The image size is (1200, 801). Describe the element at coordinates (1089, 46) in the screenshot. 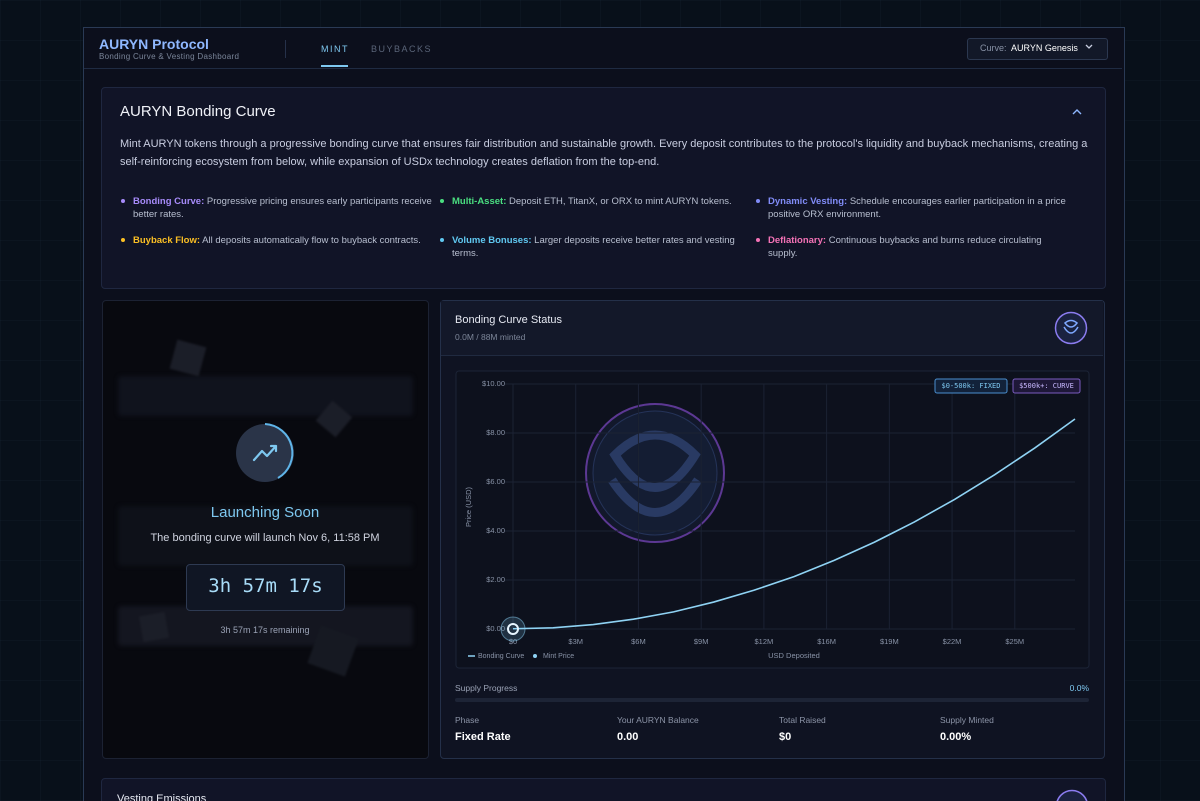

I see `chevron` at that location.